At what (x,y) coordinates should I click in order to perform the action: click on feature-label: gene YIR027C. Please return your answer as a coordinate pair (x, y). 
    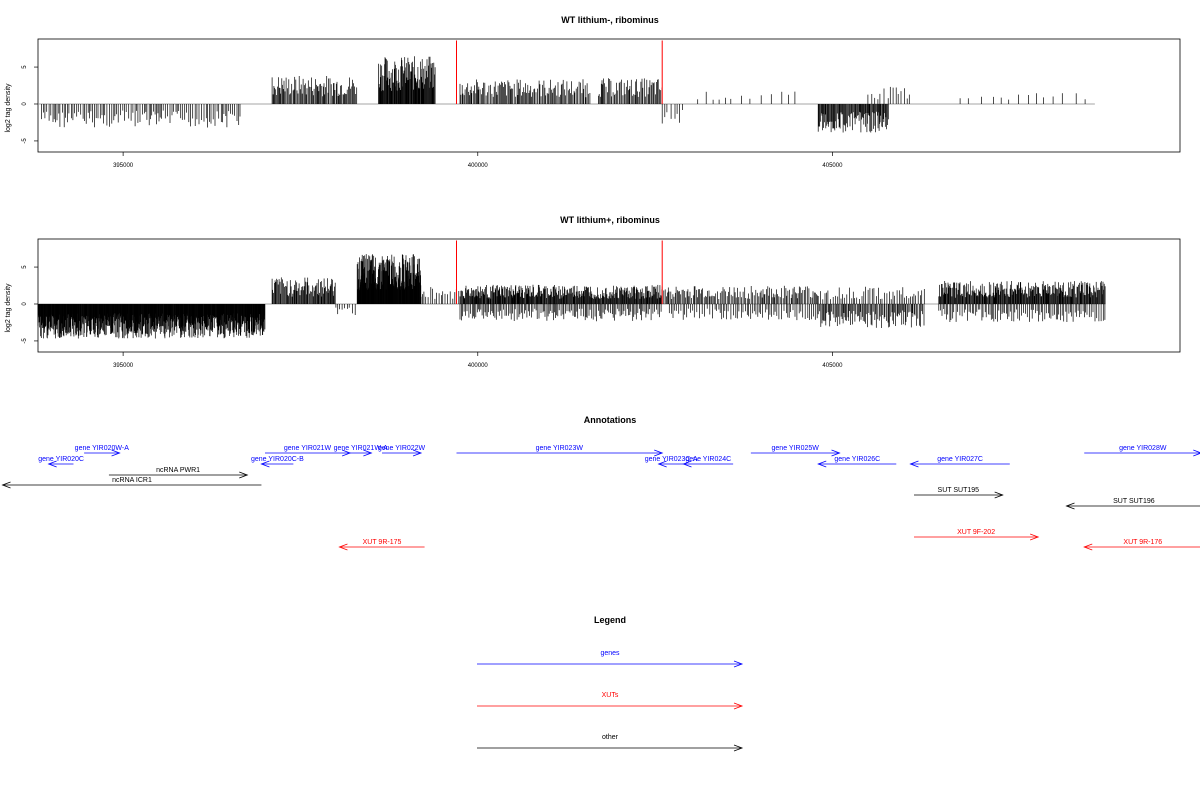
    Looking at the image, I should click on (960, 459).